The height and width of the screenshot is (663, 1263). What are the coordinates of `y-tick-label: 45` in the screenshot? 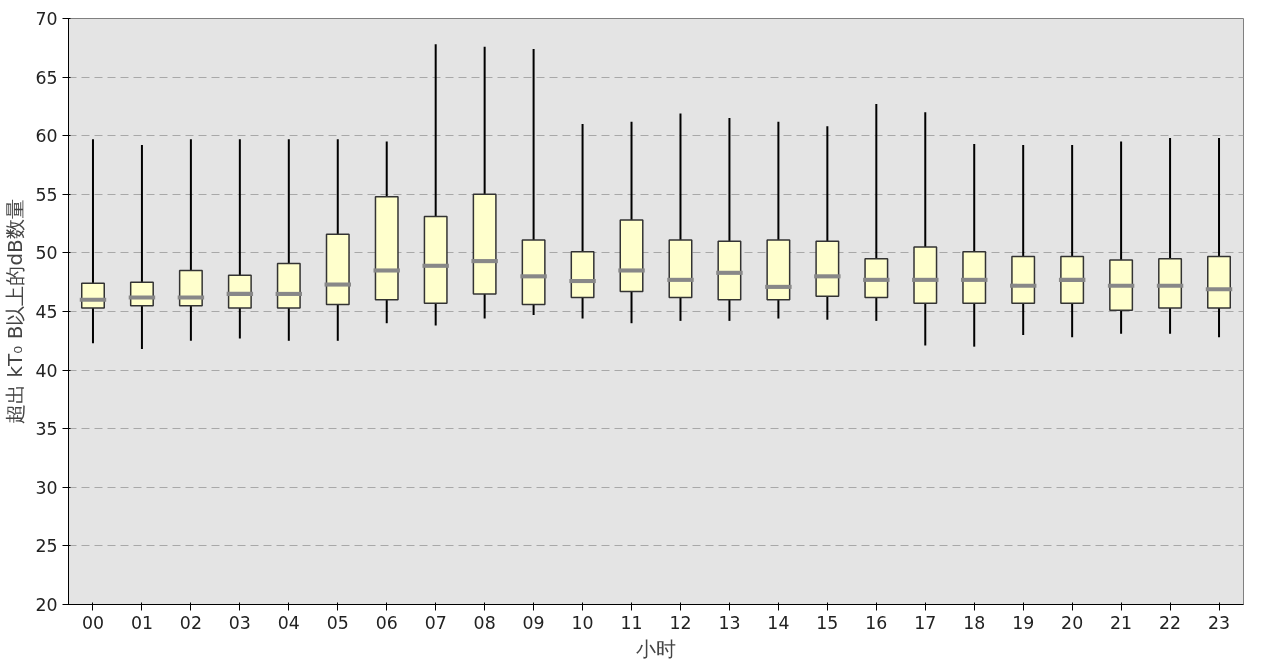 It's located at (46, 312).